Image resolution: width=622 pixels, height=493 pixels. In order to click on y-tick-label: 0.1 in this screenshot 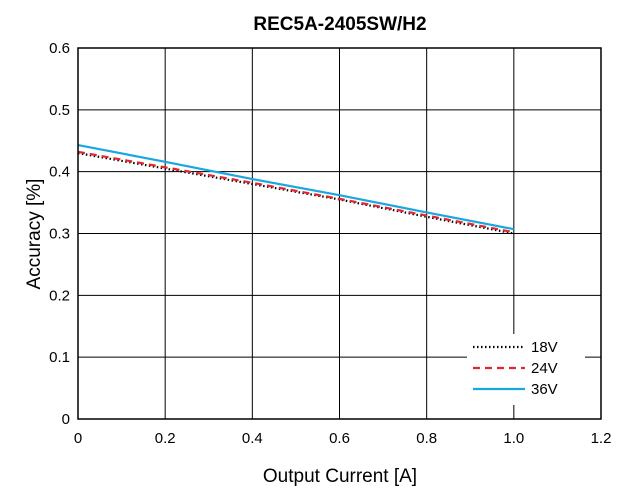, I will do `click(59, 357)`.